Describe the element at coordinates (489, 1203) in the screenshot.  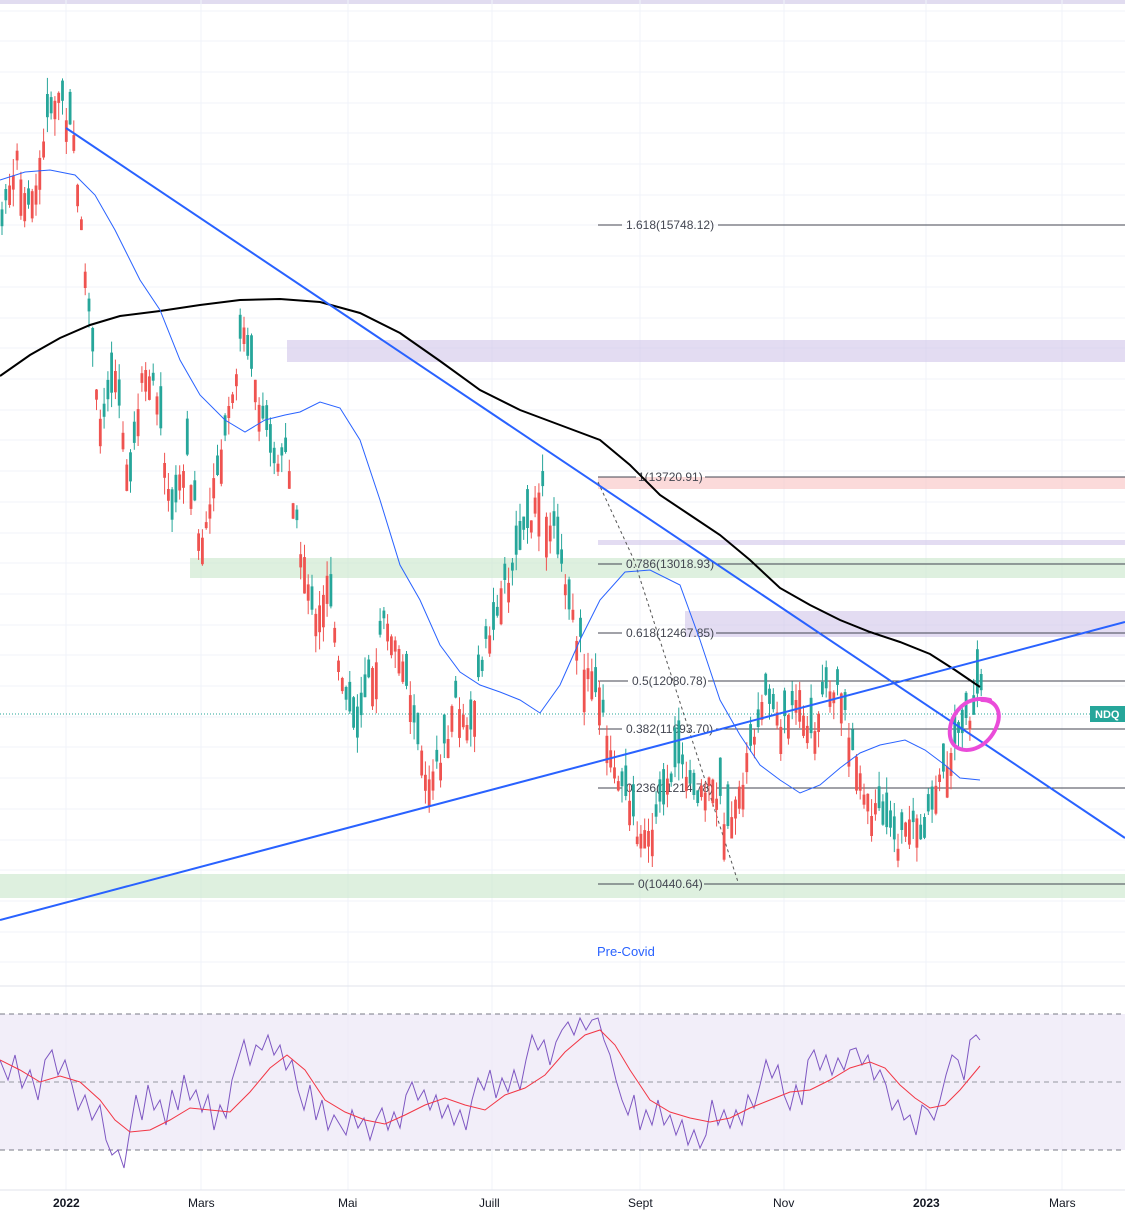
I see `x-tick-juill: Juill` at that location.